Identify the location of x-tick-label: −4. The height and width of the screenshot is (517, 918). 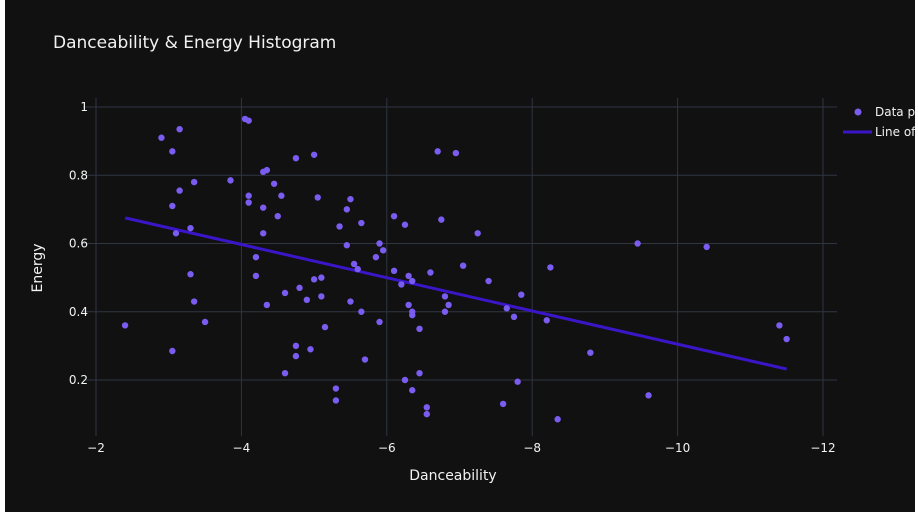
(242, 448).